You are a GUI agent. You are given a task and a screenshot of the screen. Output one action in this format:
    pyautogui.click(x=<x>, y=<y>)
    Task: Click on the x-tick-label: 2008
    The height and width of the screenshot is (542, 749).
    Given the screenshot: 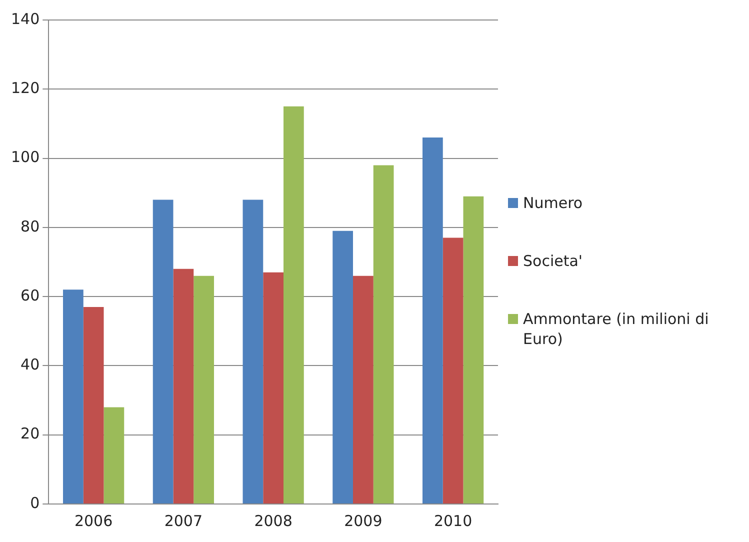 What is the action you would take?
    pyautogui.click(x=273, y=521)
    